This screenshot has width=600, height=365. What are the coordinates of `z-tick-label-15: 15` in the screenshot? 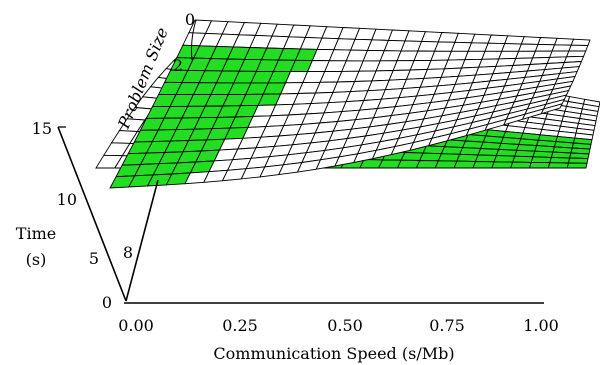 It's located at (42, 128).